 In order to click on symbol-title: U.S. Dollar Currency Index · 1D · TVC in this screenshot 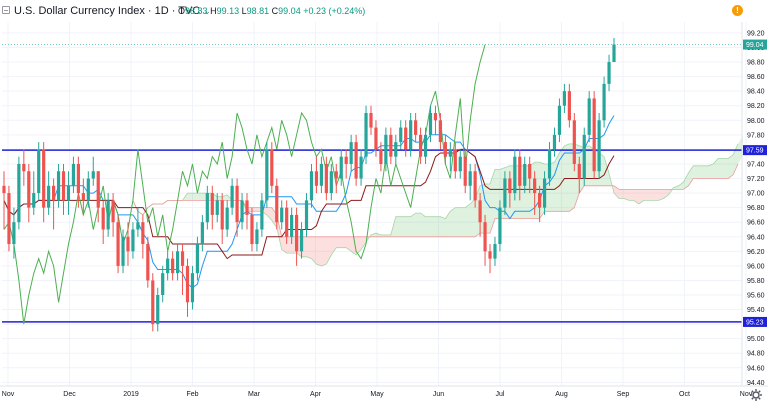, I will do `click(107, 11)`.